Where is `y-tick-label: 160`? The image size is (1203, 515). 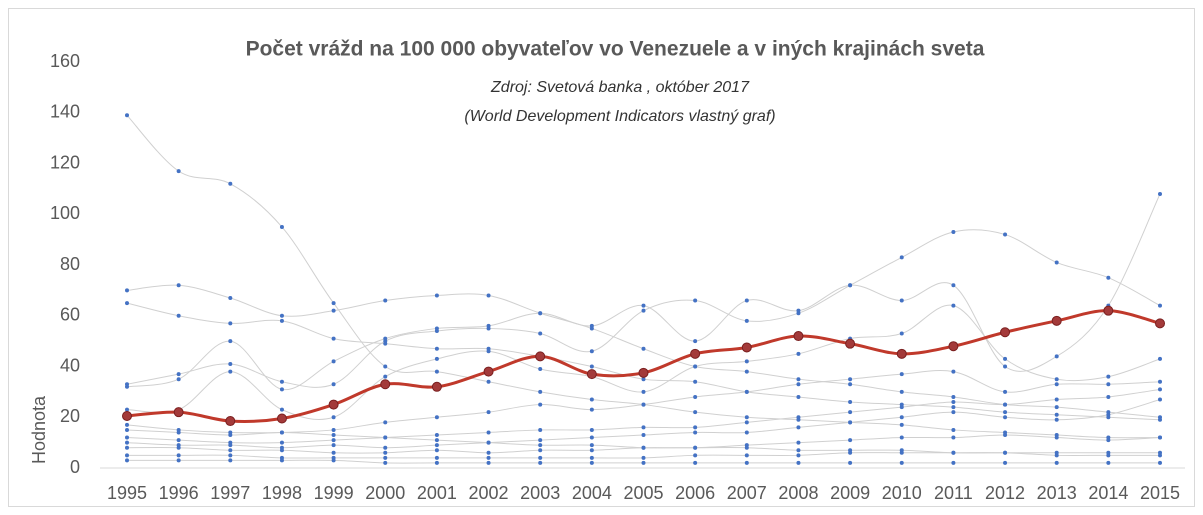
y-tick-label: 160 is located at coordinates (65, 61).